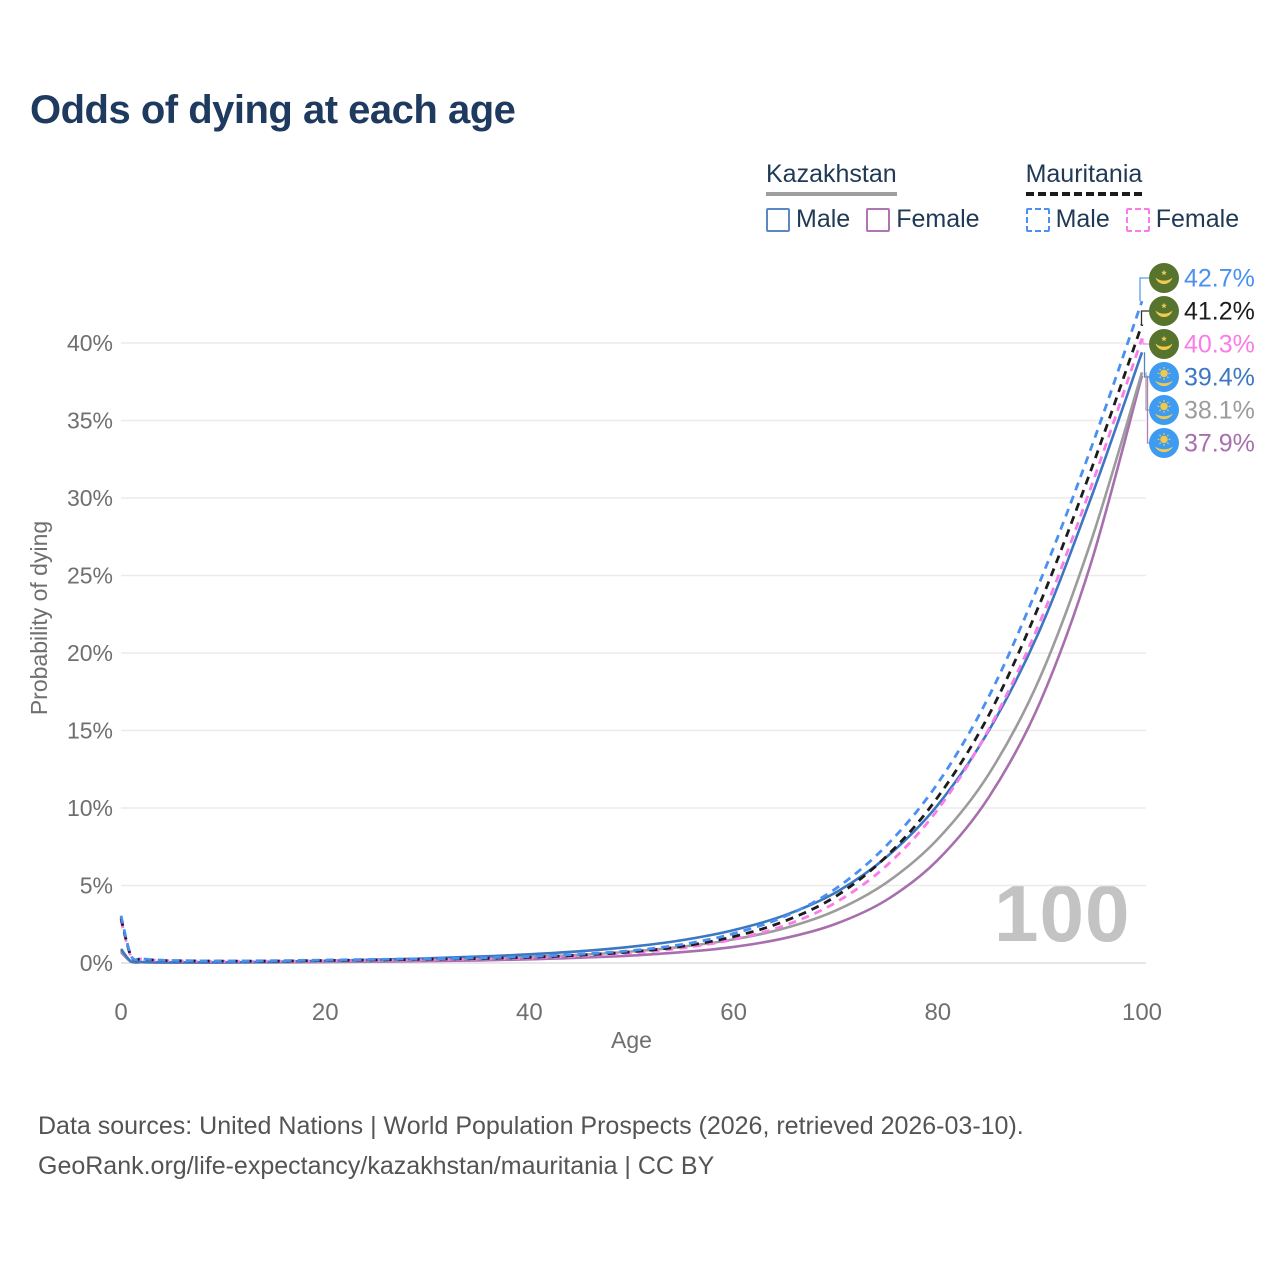 The image size is (1280, 1280). What do you see at coordinates (1219, 444) in the screenshot?
I see `end-label-value-kazakhstan-female: 37.9%` at bounding box center [1219, 444].